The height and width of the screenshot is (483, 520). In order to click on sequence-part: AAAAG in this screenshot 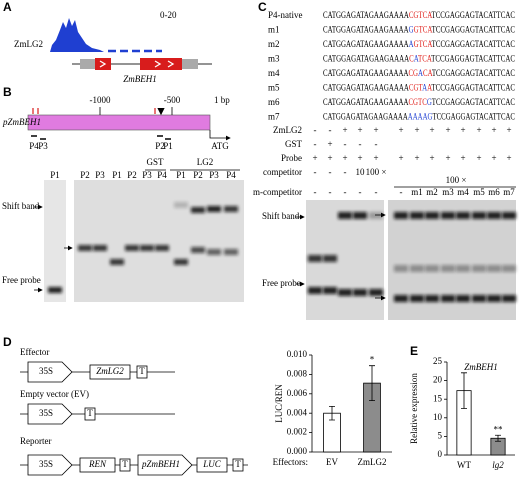, I will do `click(420, 117)`.